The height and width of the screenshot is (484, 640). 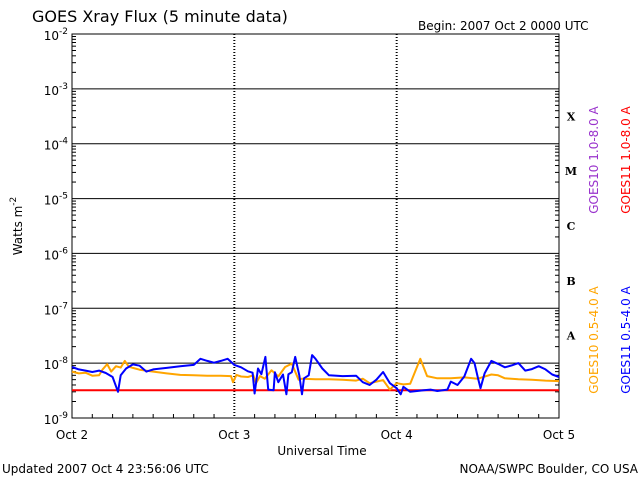 What do you see at coordinates (63, 197) in the screenshot?
I see `y-tick-exponent: -5` at bounding box center [63, 197].